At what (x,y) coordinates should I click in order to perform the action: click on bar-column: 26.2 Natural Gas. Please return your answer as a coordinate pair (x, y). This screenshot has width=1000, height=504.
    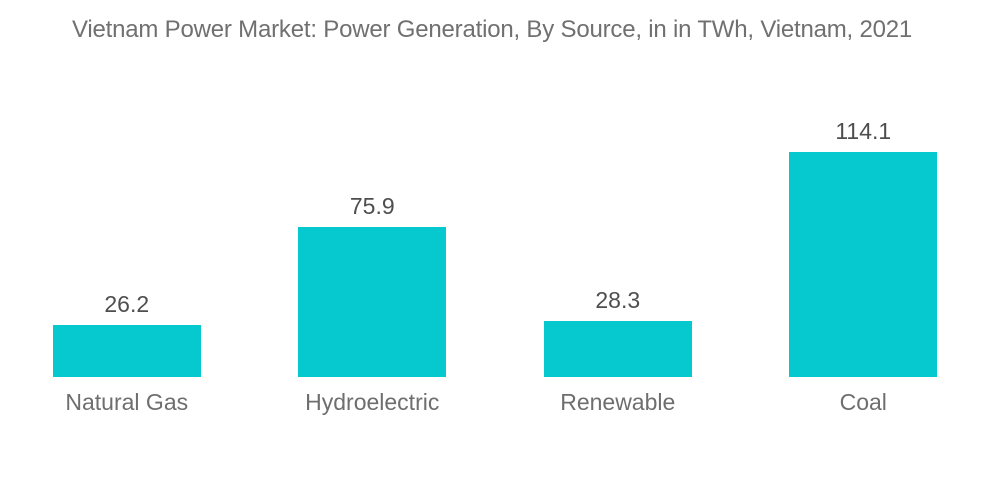
    Looking at the image, I should click on (127, 353).